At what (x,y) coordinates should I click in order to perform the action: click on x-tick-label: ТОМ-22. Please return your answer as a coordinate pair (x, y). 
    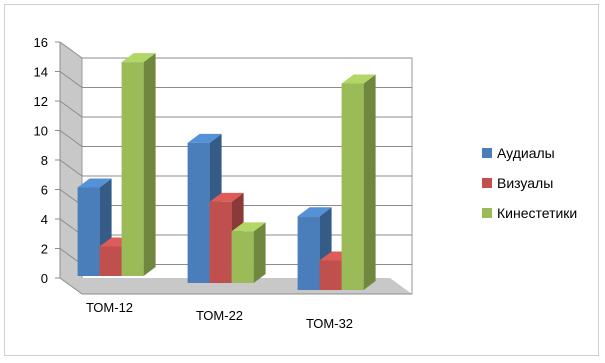
    Looking at the image, I should click on (219, 315).